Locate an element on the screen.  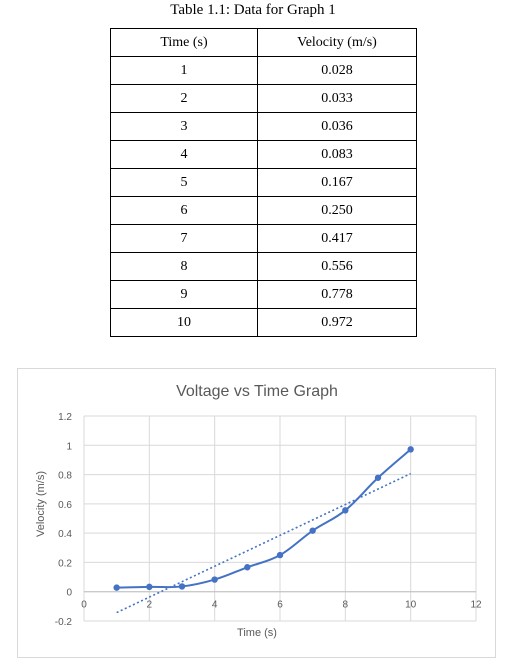
table-row: 2 0.033 is located at coordinates (263, 98).